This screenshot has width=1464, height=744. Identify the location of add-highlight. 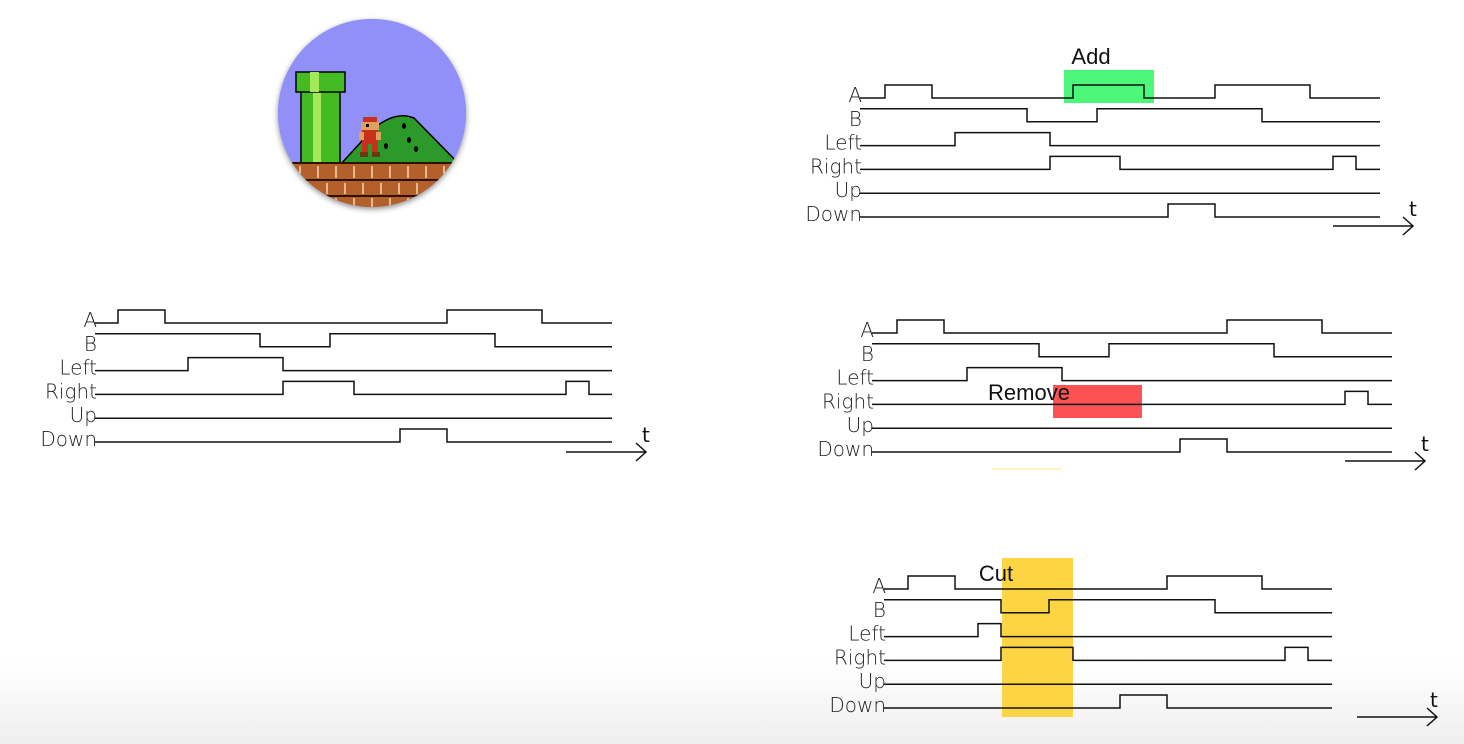
(1109, 86).